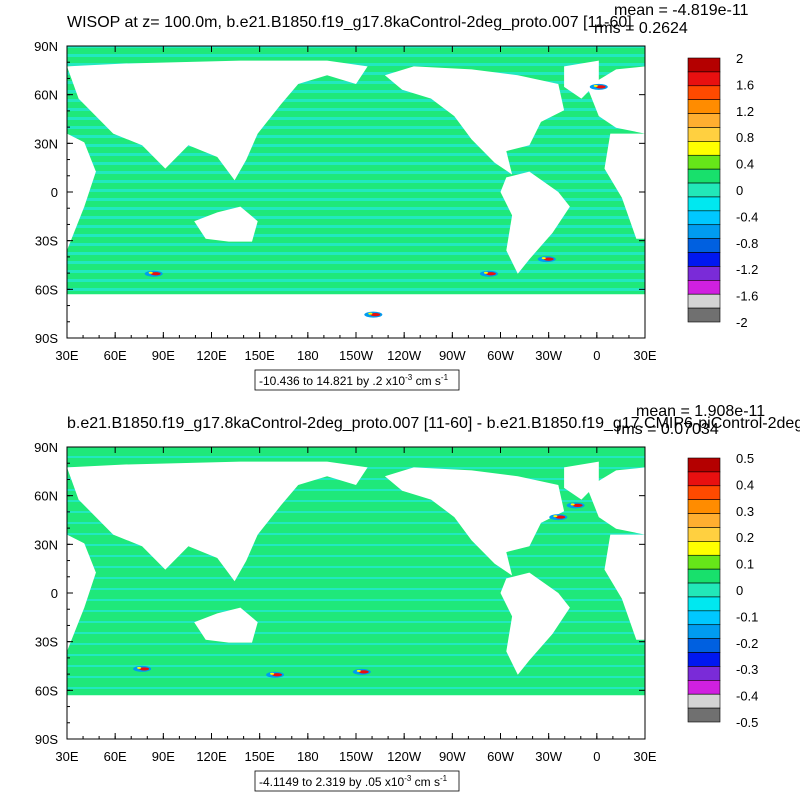 The image size is (800, 800). I want to click on y-tick-label: 60S, so click(46, 690).